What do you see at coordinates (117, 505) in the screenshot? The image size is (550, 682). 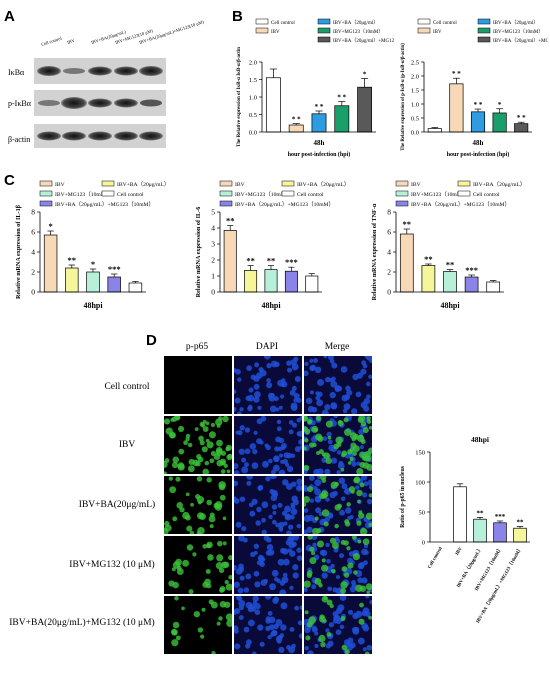 I see `micrograph-row-label: IBV+BA(20μg/mL)` at bounding box center [117, 505].